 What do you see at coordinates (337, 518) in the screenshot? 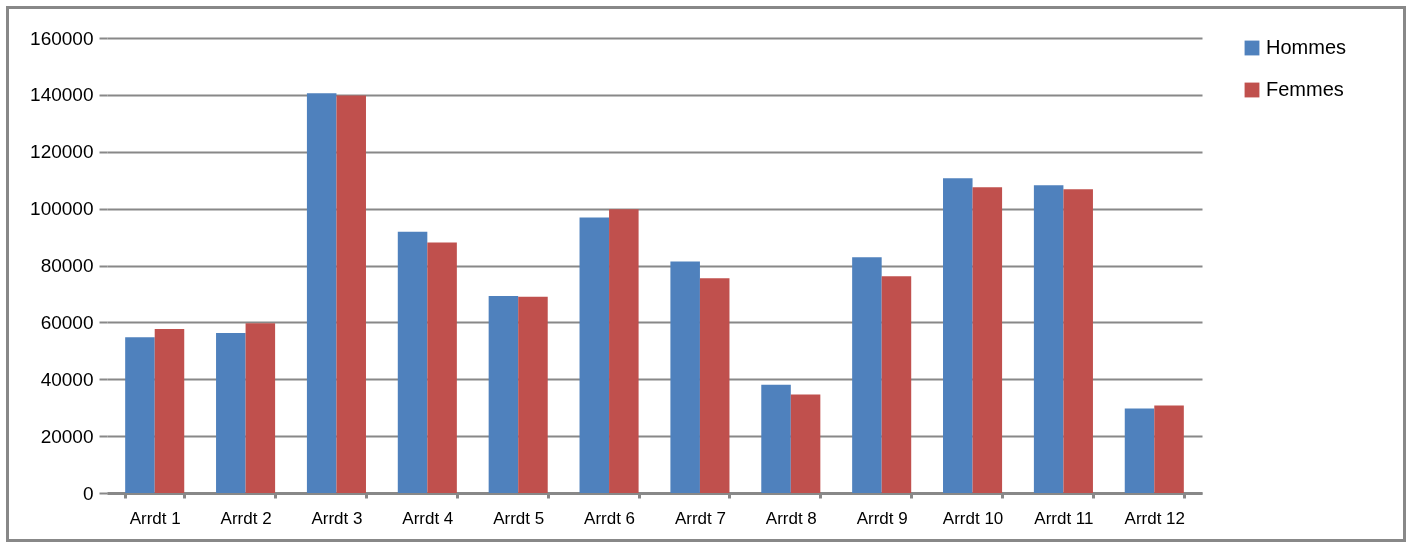
I see `x-tick-label: Arrdt 3` at bounding box center [337, 518].